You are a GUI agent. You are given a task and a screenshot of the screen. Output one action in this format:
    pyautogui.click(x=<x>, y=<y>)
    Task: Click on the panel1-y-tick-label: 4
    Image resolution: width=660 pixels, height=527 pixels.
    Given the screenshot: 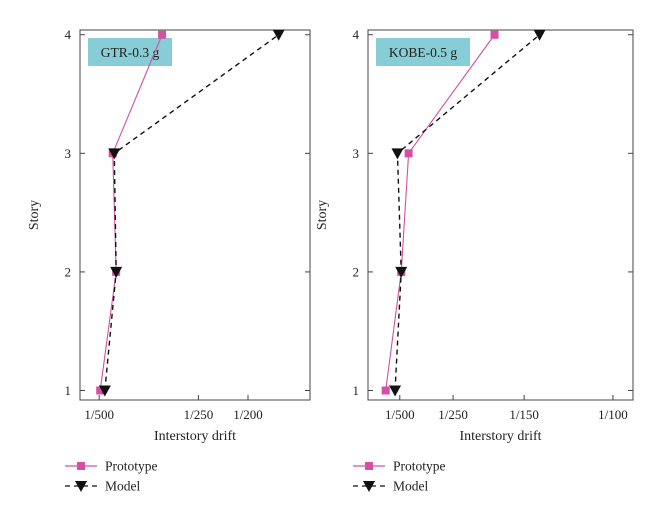 What is the action you would take?
    pyautogui.click(x=68, y=34)
    